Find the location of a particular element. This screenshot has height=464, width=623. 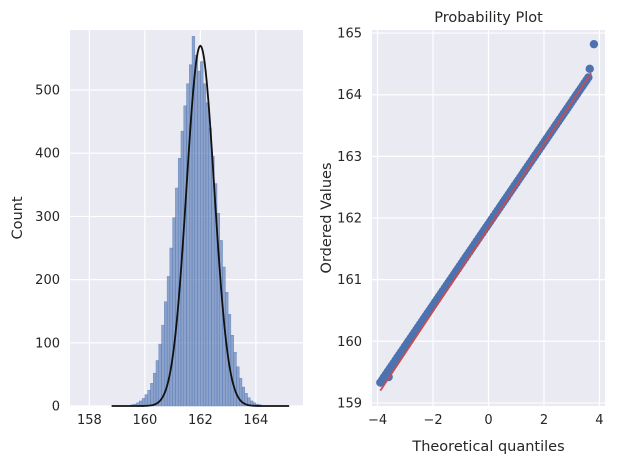

probability-x-tick-label: 2 is located at coordinates (544, 420).